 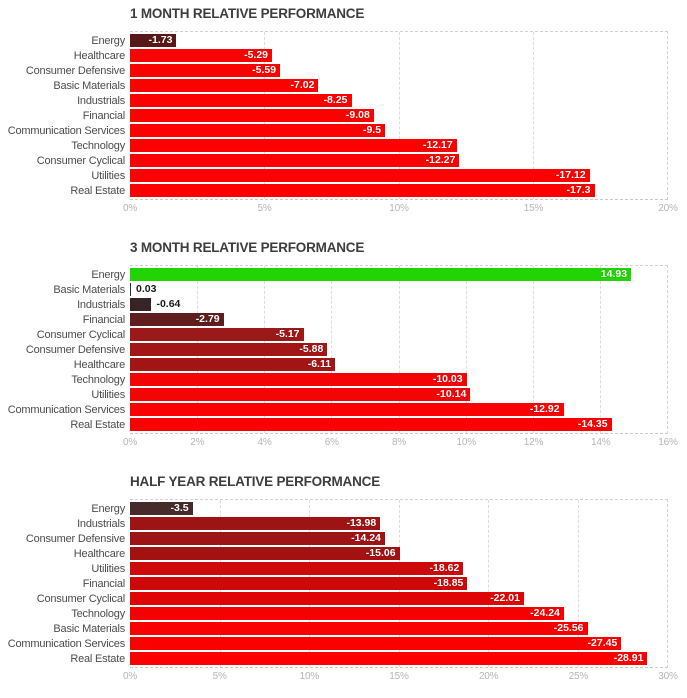 I want to click on bar-row: -14.24, so click(x=398, y=539).